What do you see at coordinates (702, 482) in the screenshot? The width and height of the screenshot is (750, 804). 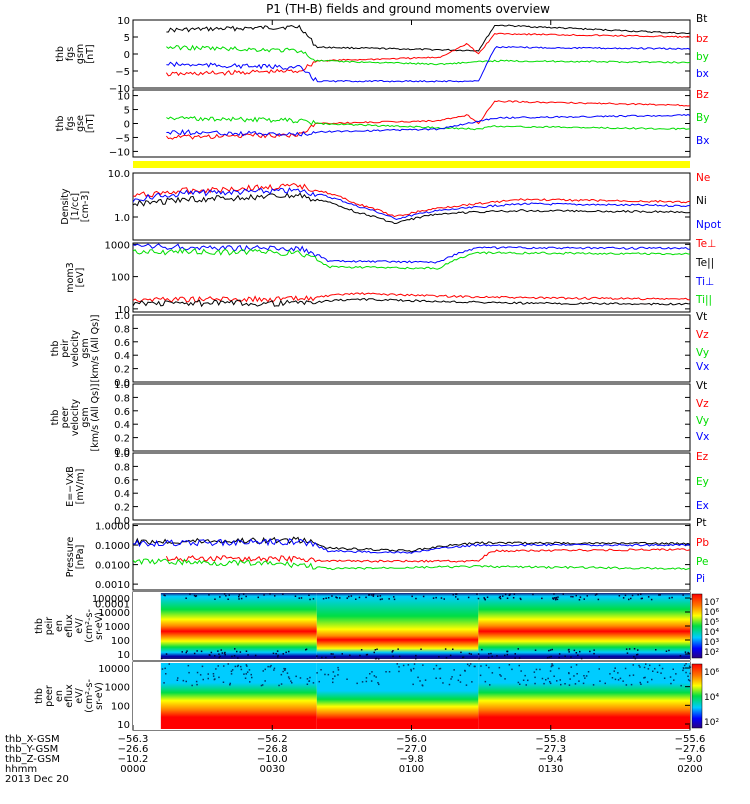 I see `legend-Ey: Ey` at bounding box center [702, 482].